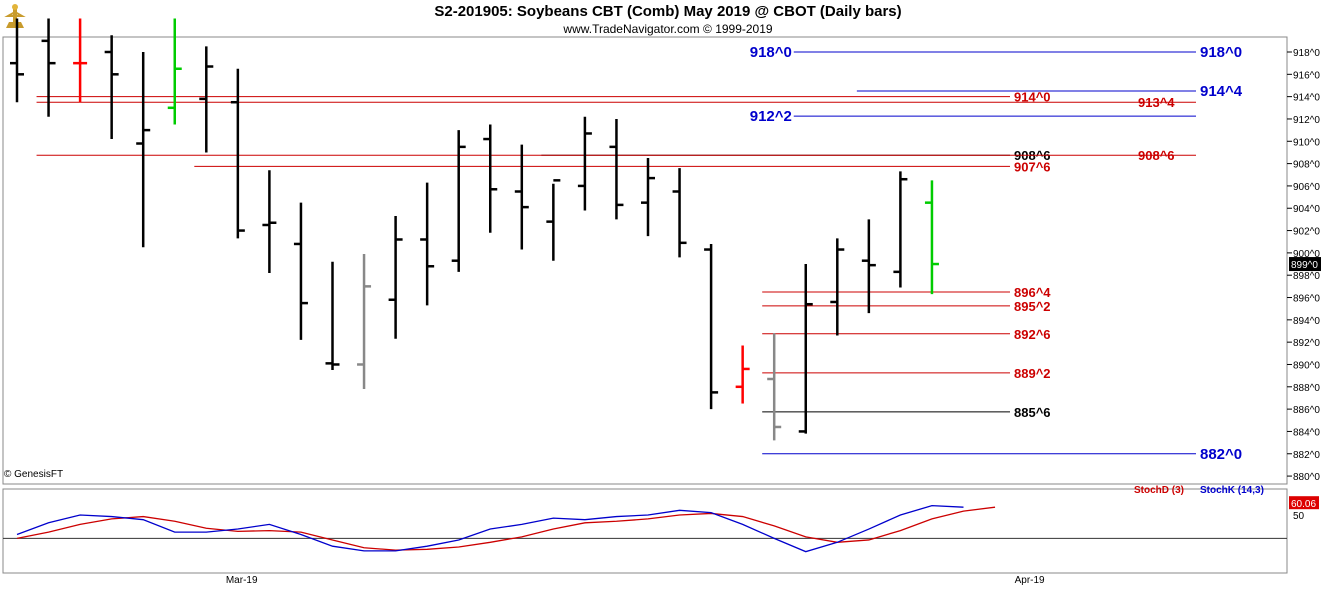 This screenshot has height=591, width=1336. Describe the element at coordinates (1306, 232) in the screenshot. I see `y-axis-tick-label: 902^0` at that location.